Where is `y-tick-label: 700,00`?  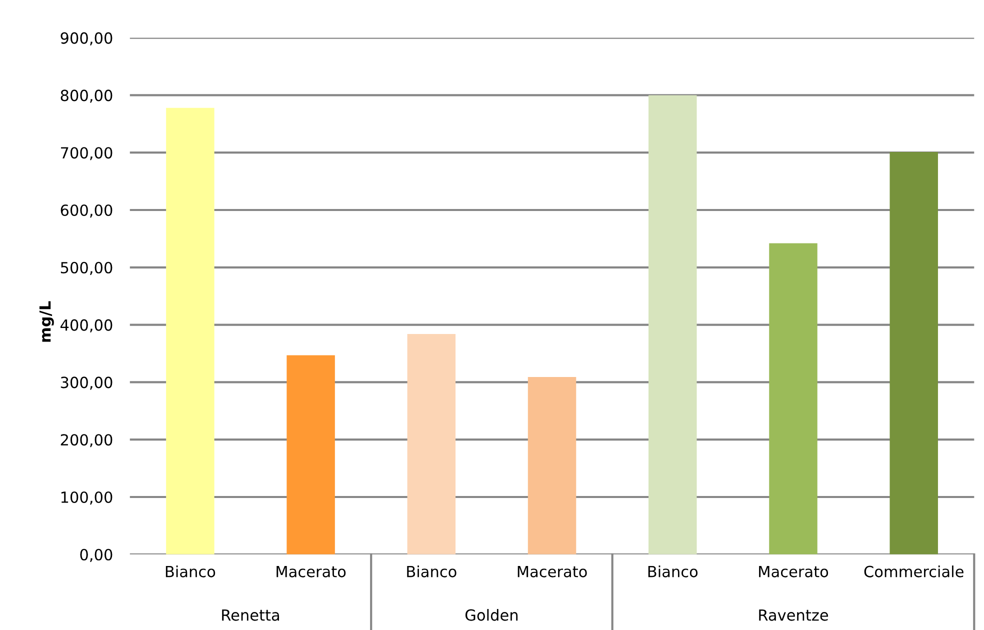
y-tick-label: 700,00 is located at coordinates (86, 153).